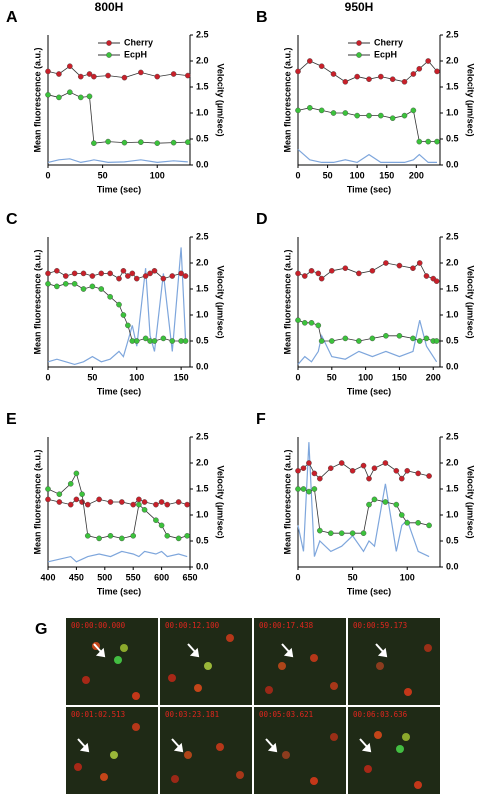  Describe the element at coordinates (12, 17) in the screenshot. I see `panel-label: A` at that location.